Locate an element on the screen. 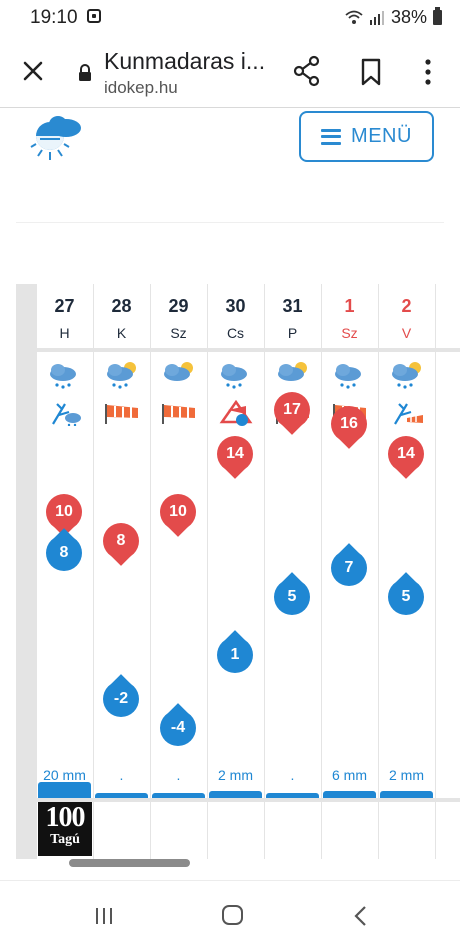 This screenshot has height=945, width=460. min-temp-value: 7 is located at coordinates (349, 567).